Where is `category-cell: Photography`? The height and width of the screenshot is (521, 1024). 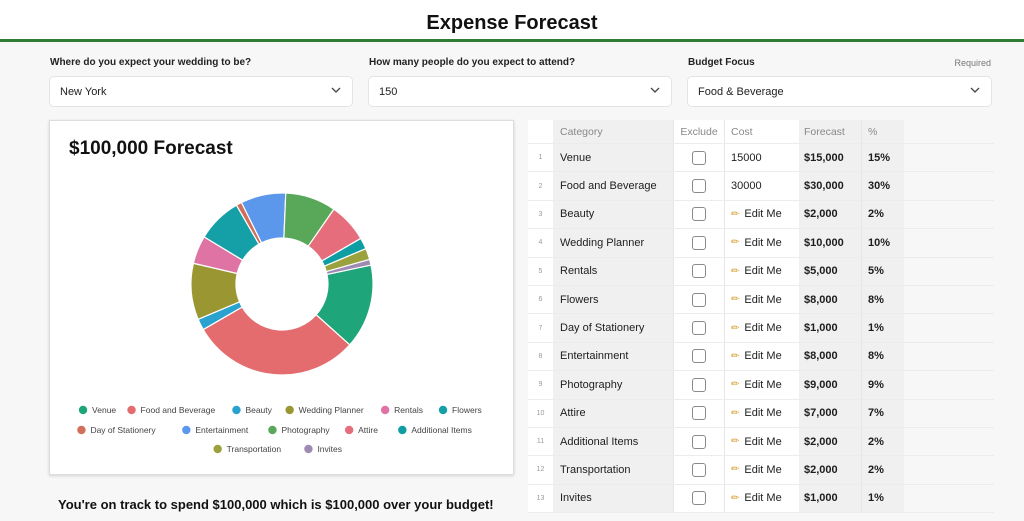
category-cell: Photography is located at coordinates (613, 385).